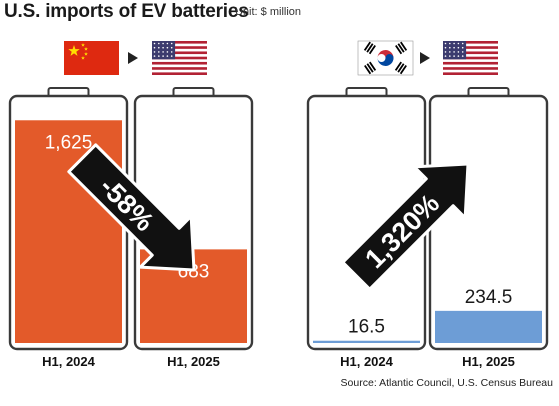 The image size is (559, 406). Describe the element at coordinates (366, 341) in the screenshot. I see `bar-12024-korea` at that location.